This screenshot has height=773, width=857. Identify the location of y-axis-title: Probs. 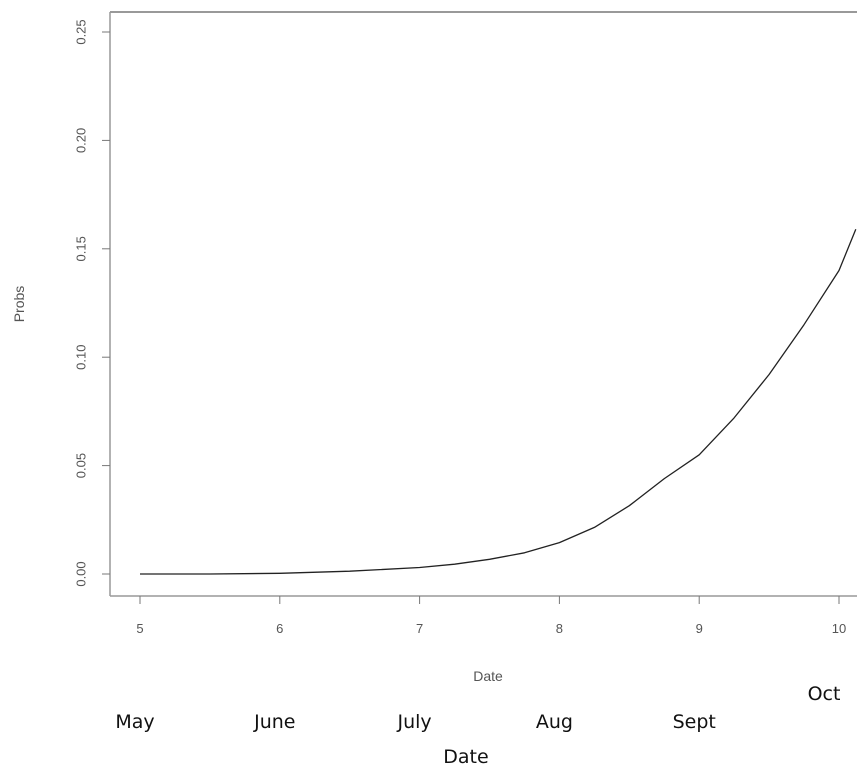
(19, 304).